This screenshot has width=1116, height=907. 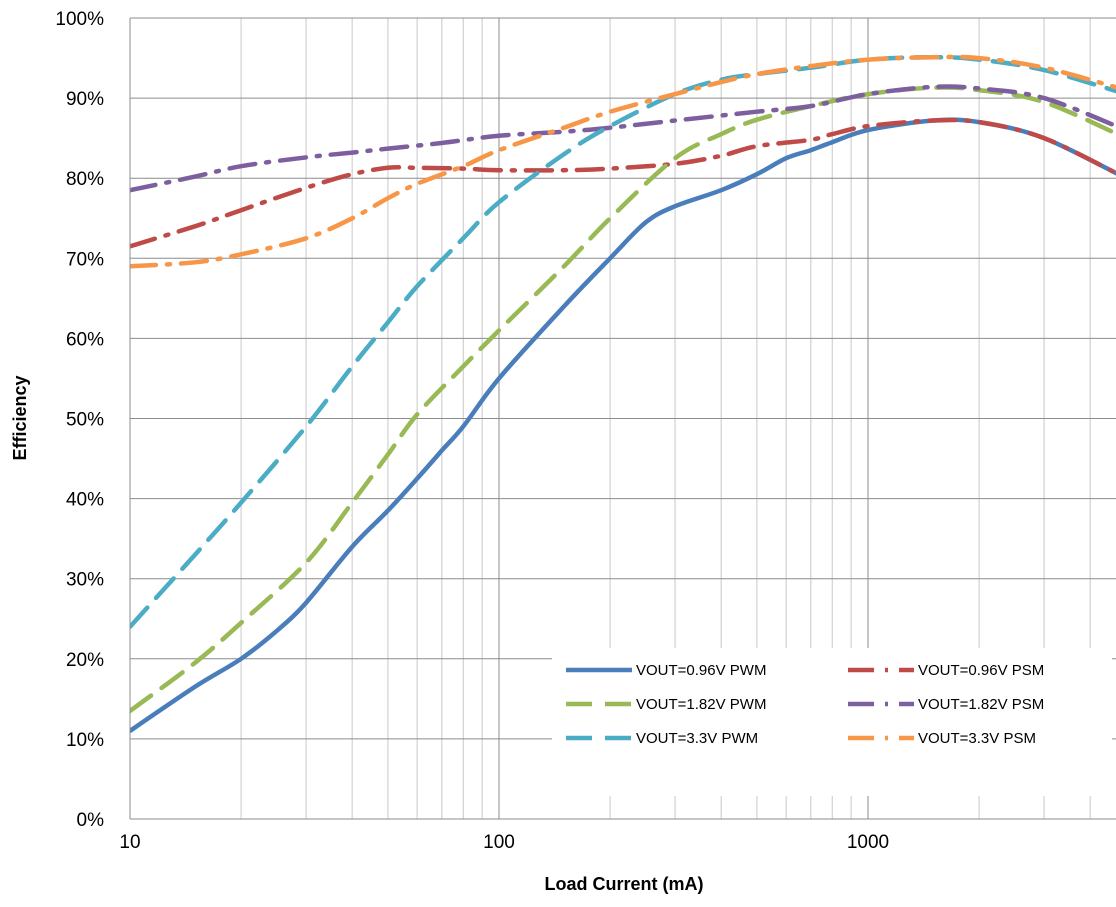 What do you see at coordinates (85, 740) in the screenshot?
I see `y-tick-label: 10%` at bounding box center [85, 740].